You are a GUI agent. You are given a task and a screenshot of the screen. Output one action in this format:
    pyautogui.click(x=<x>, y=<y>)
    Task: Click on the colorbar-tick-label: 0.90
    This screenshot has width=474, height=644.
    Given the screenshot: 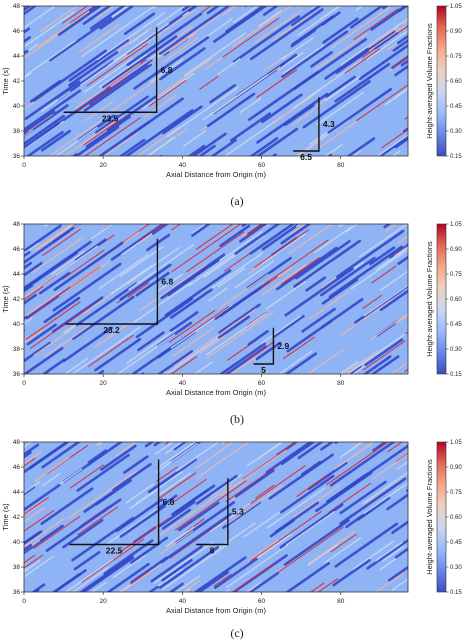 What is the action you would take?
    pyautogui.click(x=456, y=250)
    